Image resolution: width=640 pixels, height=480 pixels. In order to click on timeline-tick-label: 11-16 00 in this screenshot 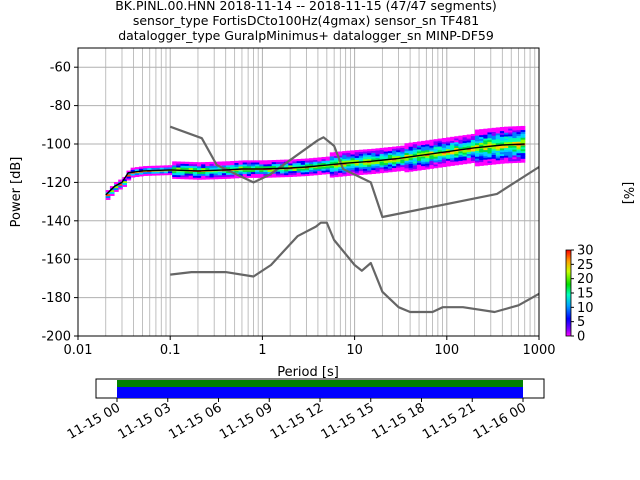, I will do `click(500, 421)`.